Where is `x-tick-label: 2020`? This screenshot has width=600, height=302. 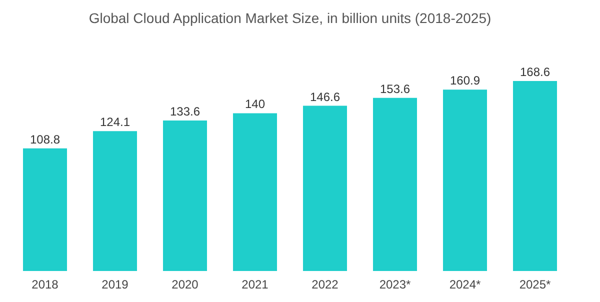
x-tick-label: 2020 is located at coordinates (185, 285).